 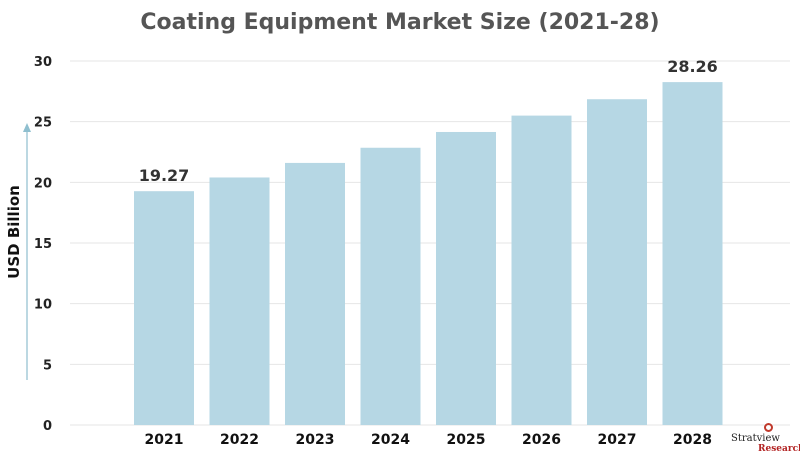 What do you see at coordinates (755, 438) in the screenshot?
I see `logo-text: Stratview` at bounding box center [755, 438].